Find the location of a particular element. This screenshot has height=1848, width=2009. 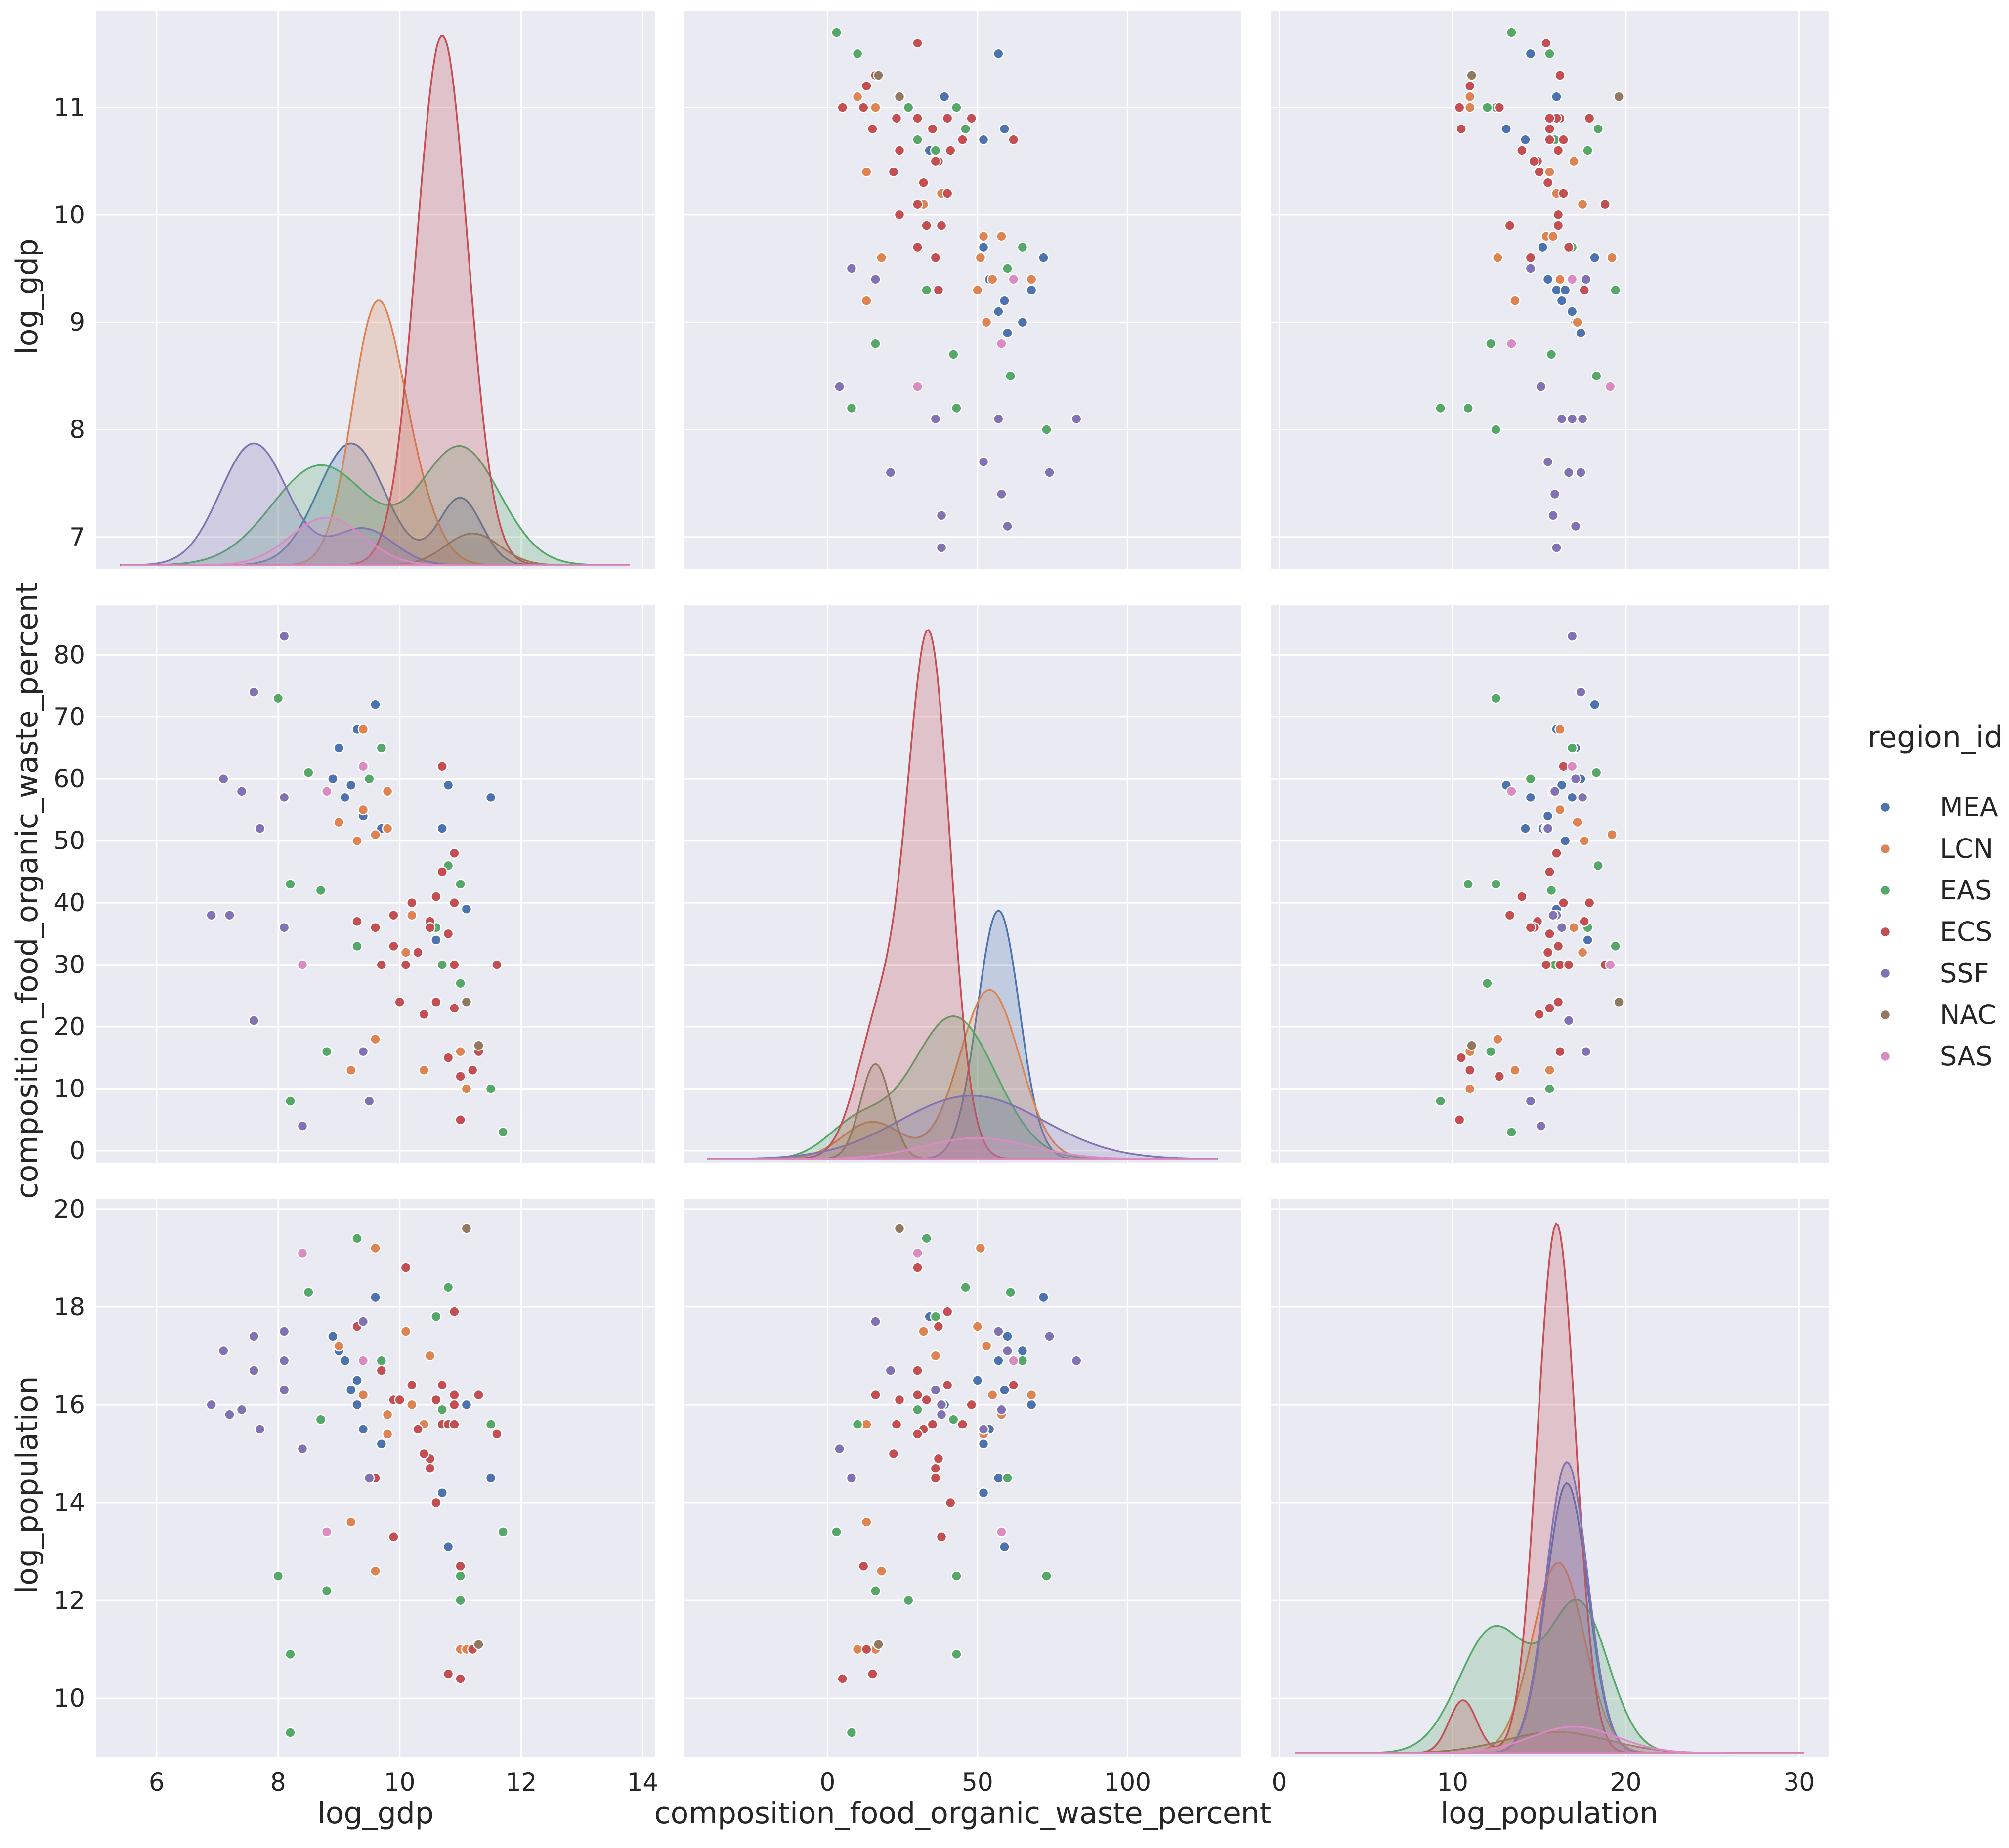

x-tick-label: 6 is located at coordinates (157, 1782).